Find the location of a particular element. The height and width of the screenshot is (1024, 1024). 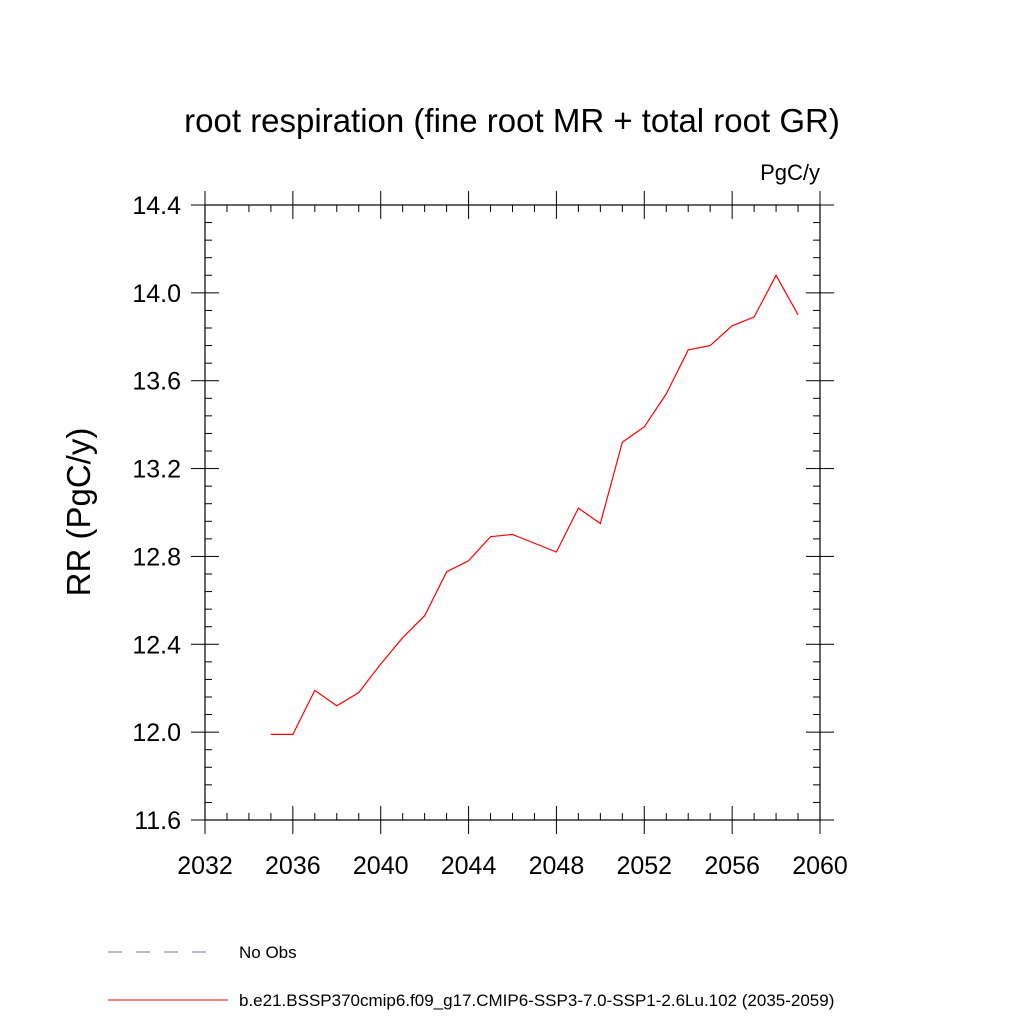

y-tick-label: 14.0 is located at coordinates (156, 294).